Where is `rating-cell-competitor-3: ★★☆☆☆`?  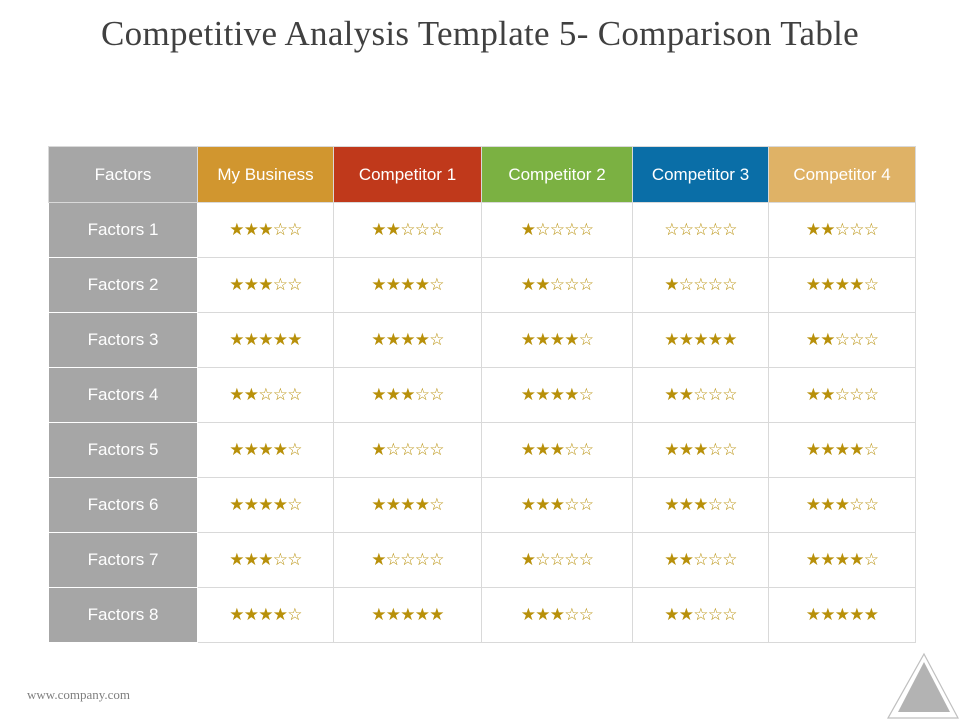 rating-cell-competitor-3: ★★☆☆☆ is located at coordinates (700, 560).